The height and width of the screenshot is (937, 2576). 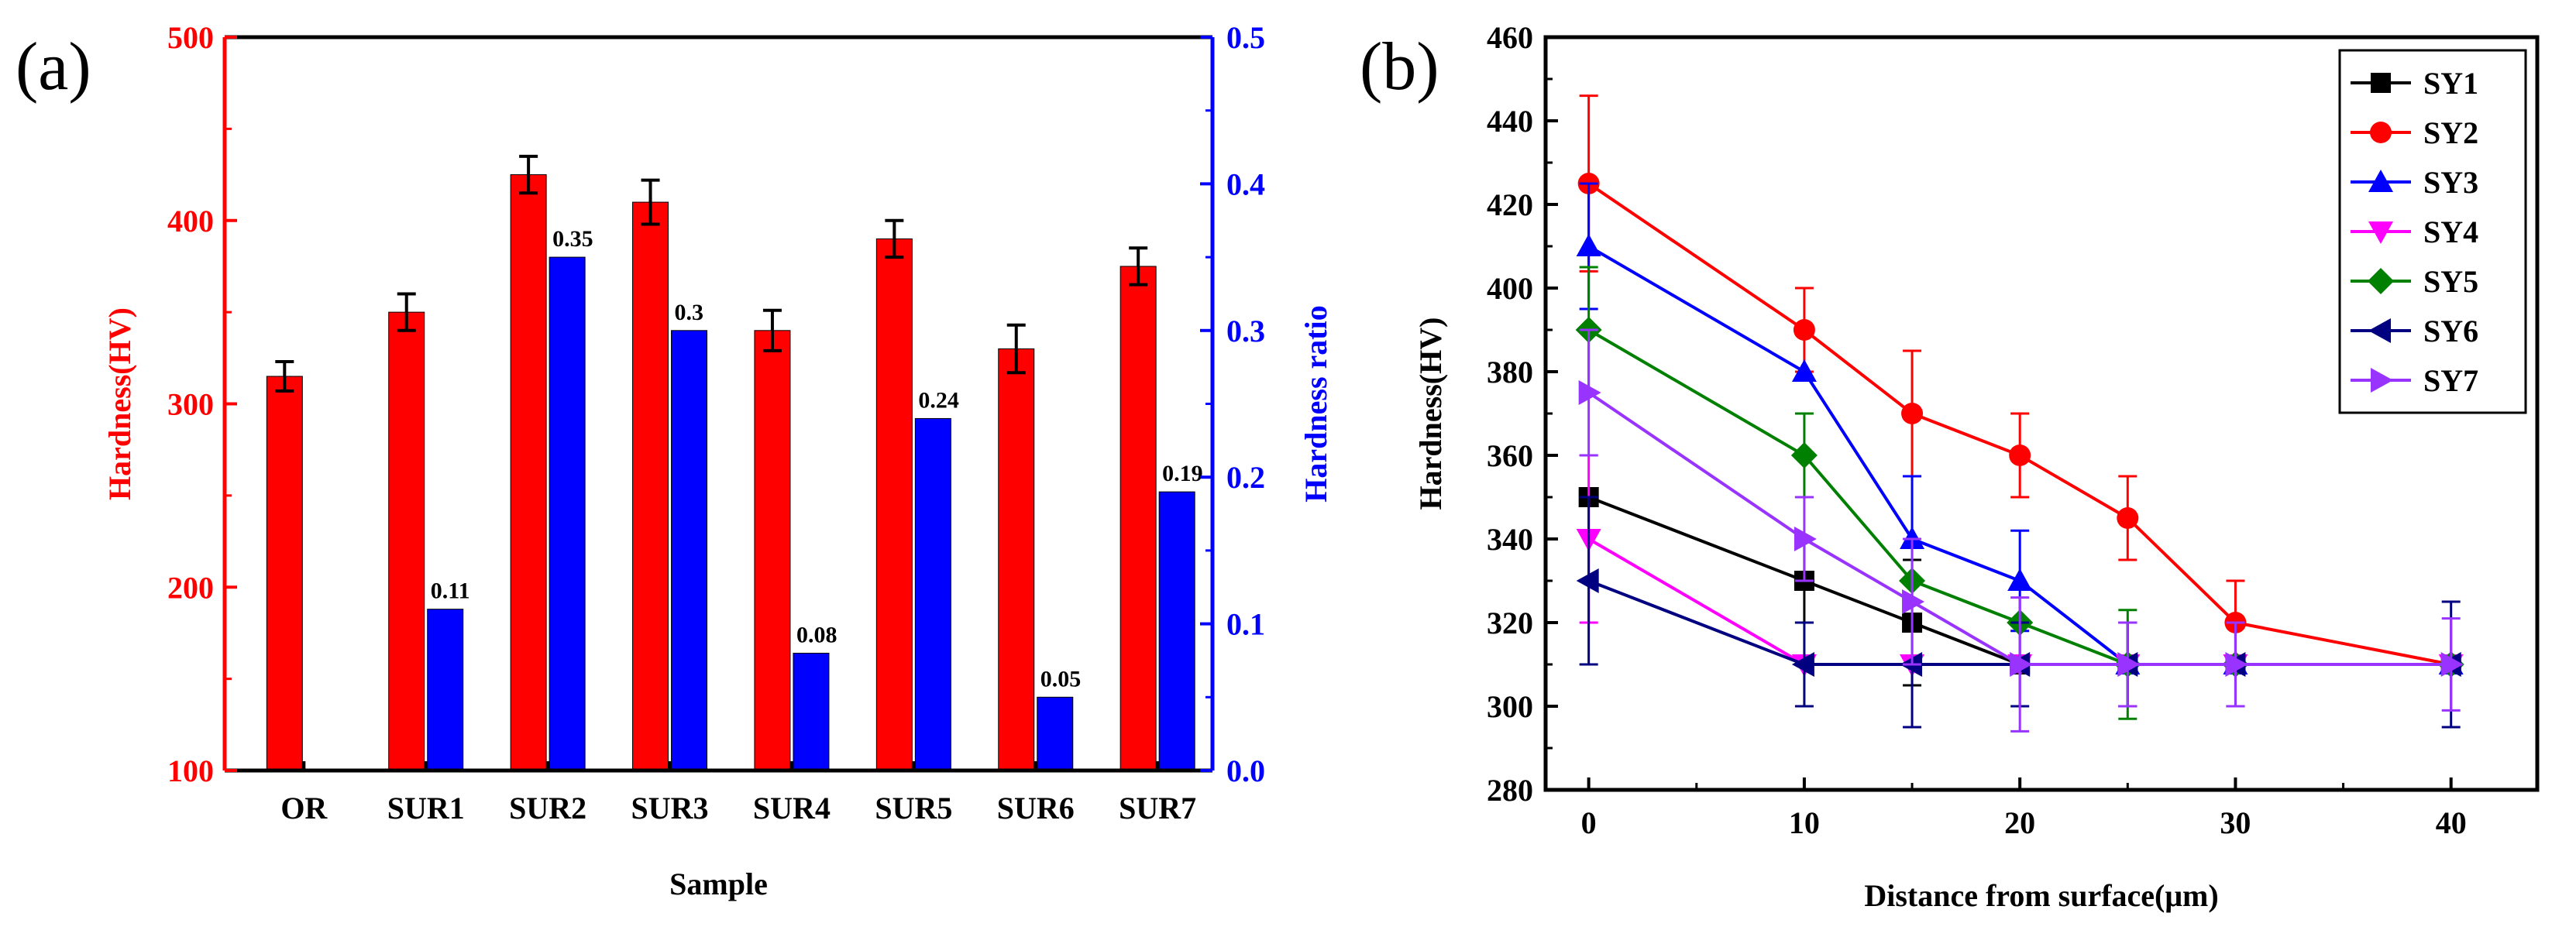 I want to click on y-tick-label: 280, so click(x=1510, y=790).